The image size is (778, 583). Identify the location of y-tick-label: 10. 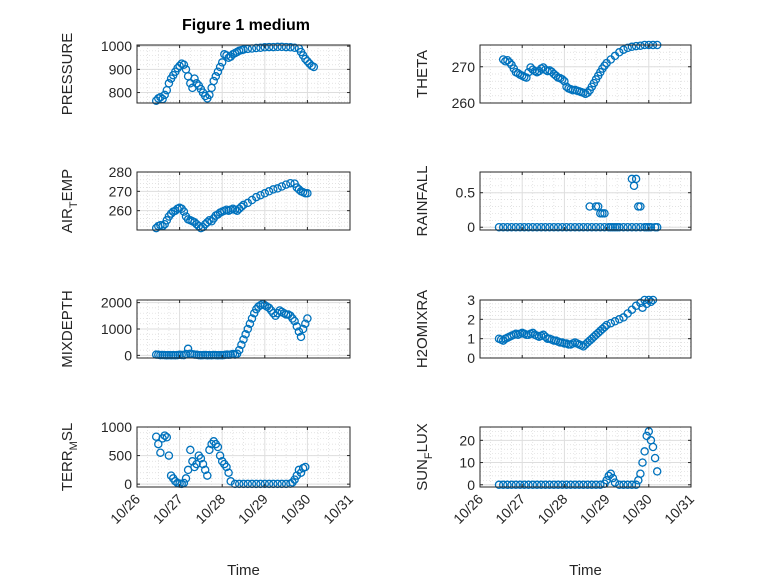
(467, 463).